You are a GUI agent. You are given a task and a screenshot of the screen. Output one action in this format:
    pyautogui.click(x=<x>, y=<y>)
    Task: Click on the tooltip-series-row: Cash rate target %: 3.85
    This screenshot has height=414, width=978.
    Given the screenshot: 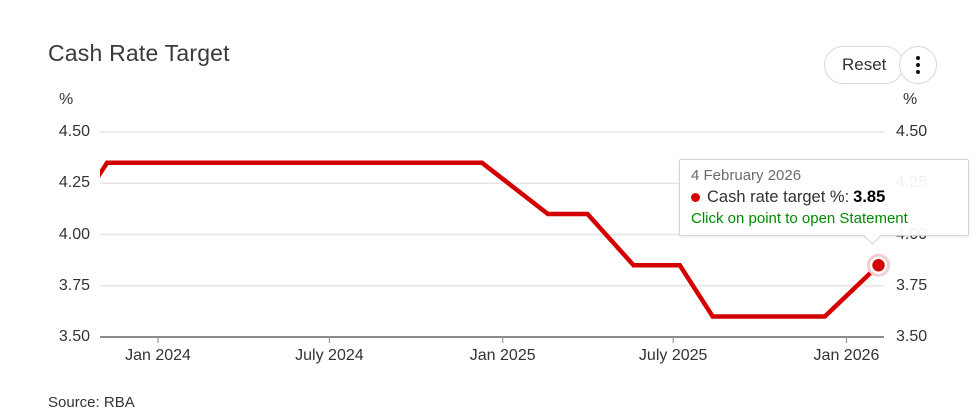 What is the action you would take?
    pyautogui.click(x=824, y=197)
    